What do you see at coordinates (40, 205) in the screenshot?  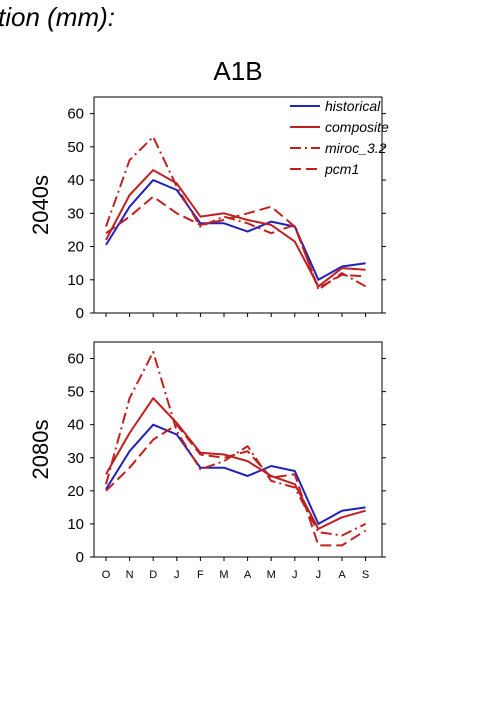 I see `panel-label-2040s: 2040s` at bounding box center [40, 205].